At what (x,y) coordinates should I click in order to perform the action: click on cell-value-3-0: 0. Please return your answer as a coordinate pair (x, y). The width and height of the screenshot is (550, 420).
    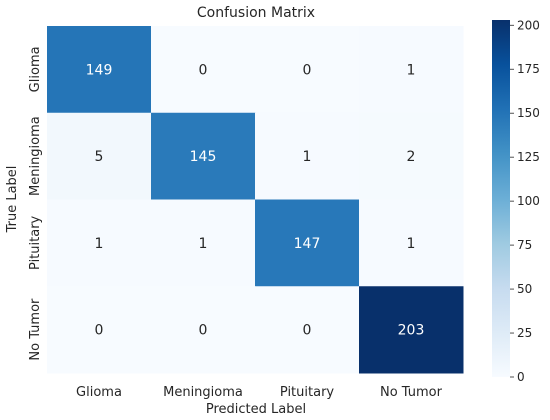
    Looking at the image, I should click on (99, 331).